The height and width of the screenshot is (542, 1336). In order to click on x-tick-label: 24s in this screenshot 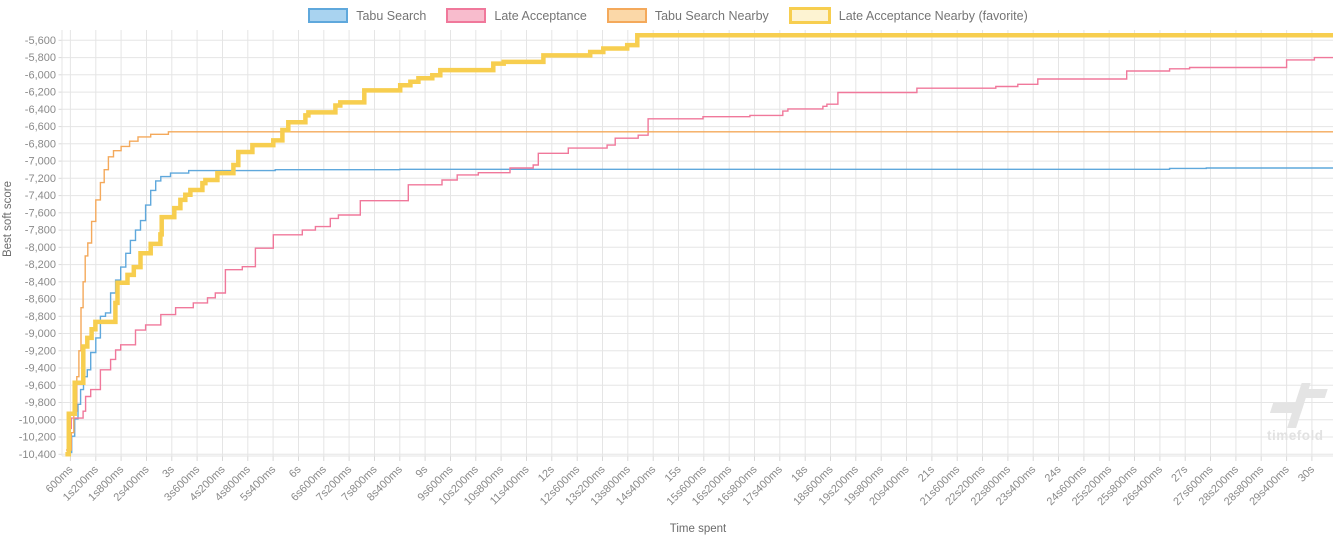, I will do `click(1053, 473)`.